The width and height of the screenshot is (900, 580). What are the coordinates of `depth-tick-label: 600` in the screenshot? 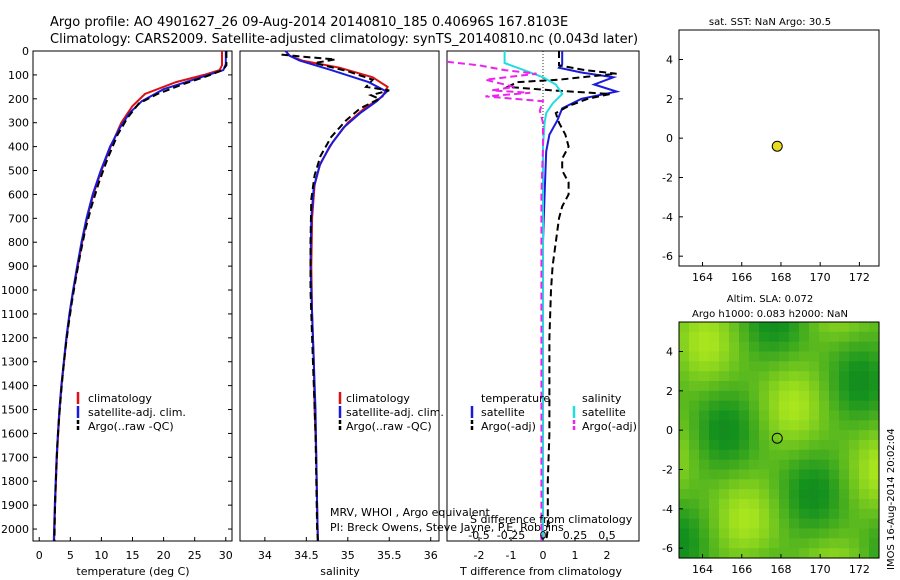 It's located at (18, 194).